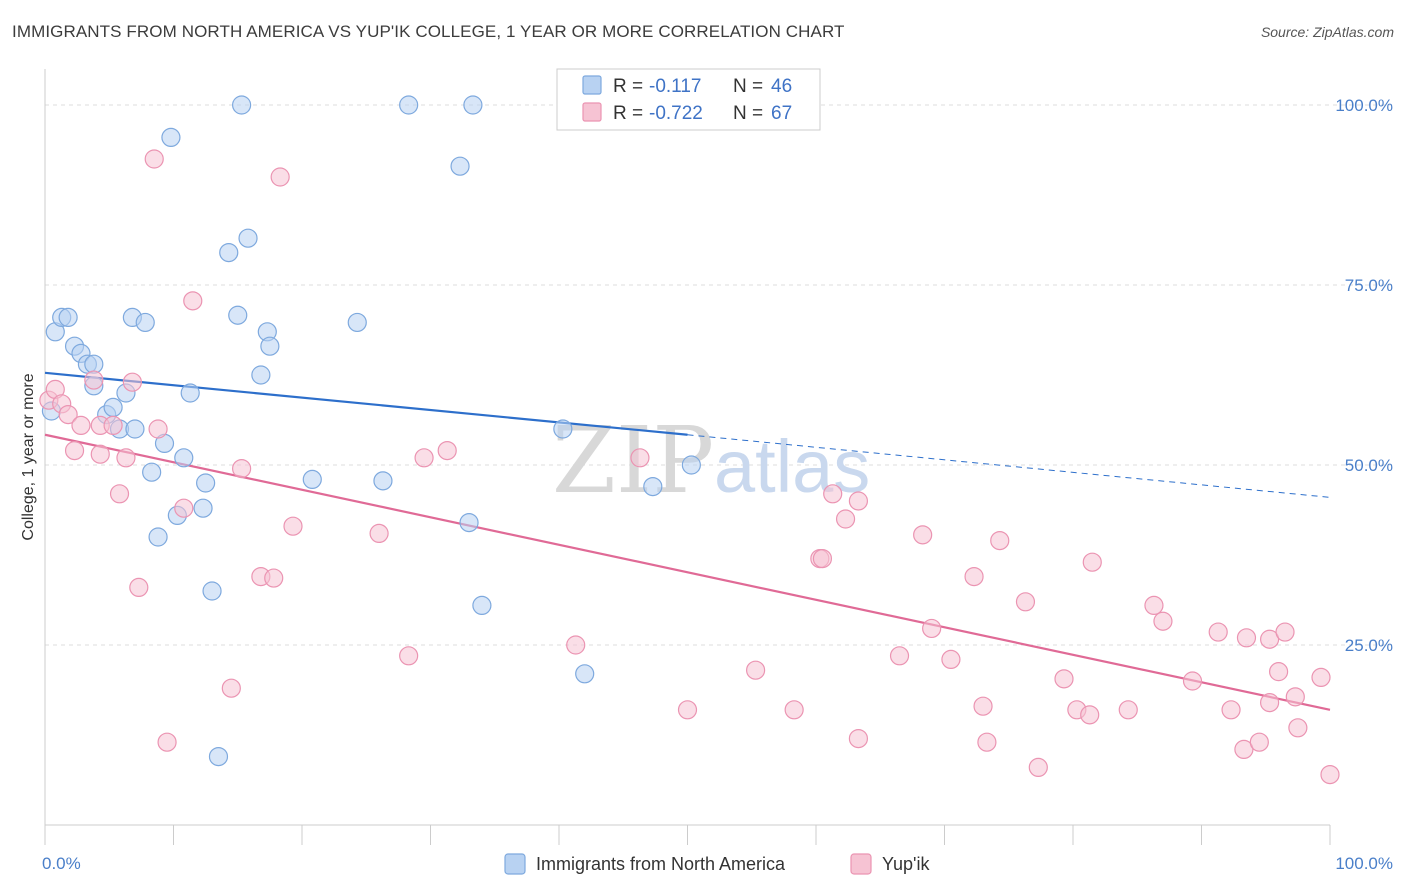 The width and height of the screenshot is (1406, 892). Describe the element at coordinates (661, 864) in the screenshot. I see `bottom-legend-label-immigrants: Immigrants from North America` at that location.